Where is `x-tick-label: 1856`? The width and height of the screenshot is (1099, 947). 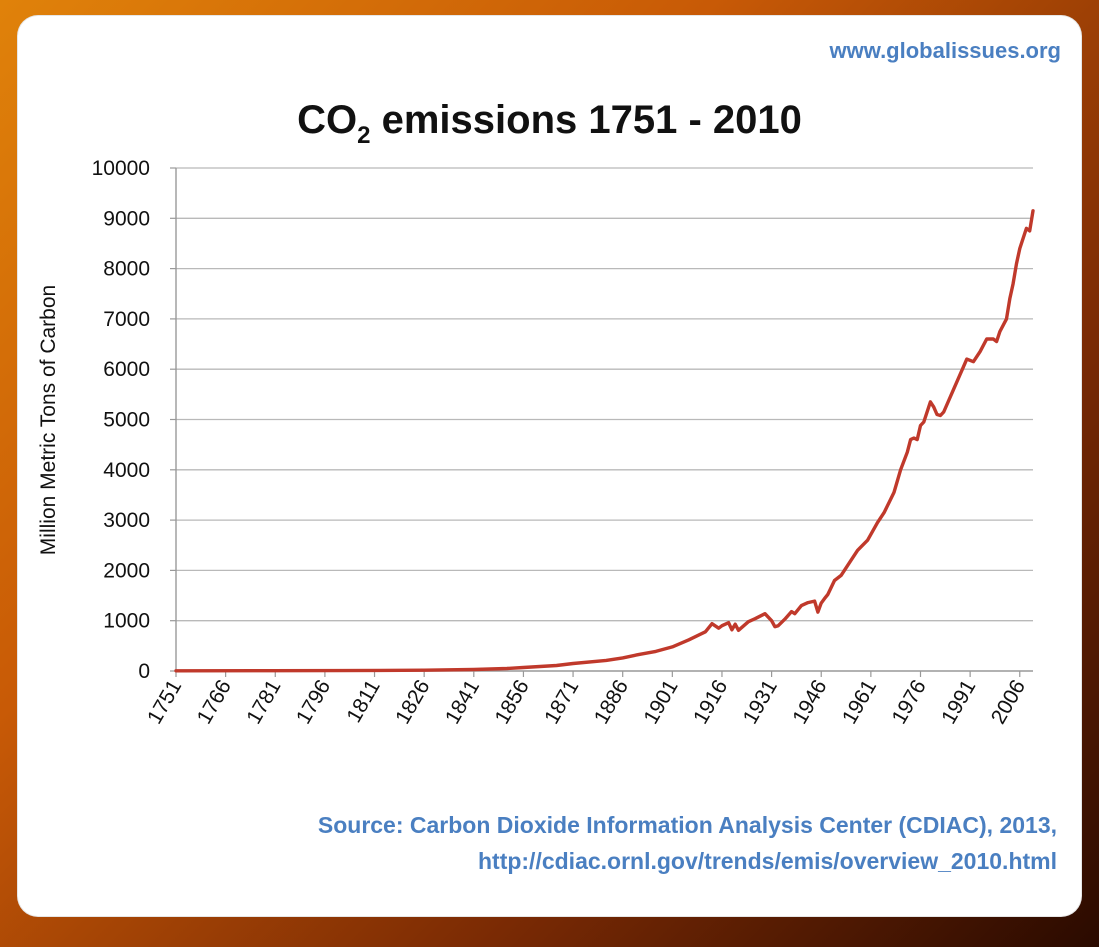
x-tick-label: 1856 is located at coordinates (511, 702).